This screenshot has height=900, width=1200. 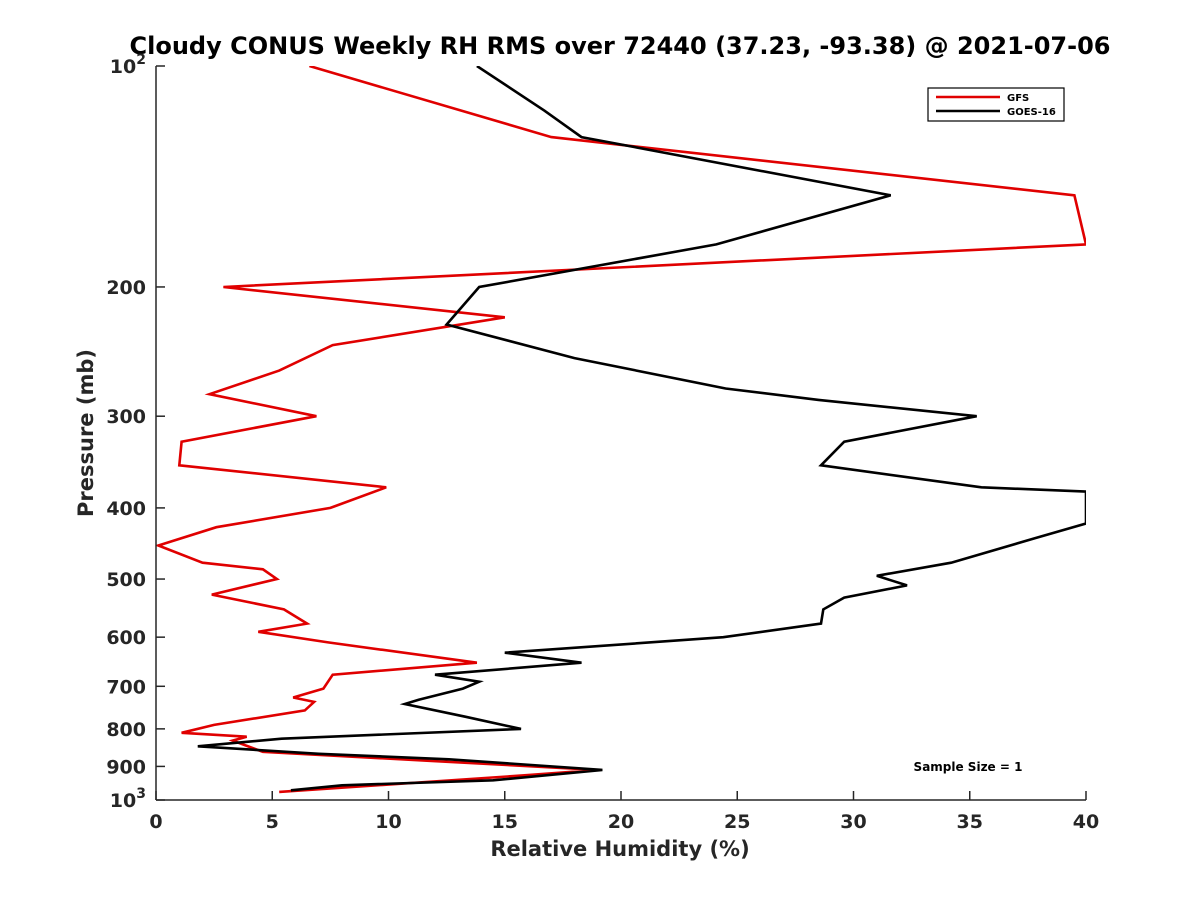 I want to click on y-tick-label: 10², so click(x=128, y=65).